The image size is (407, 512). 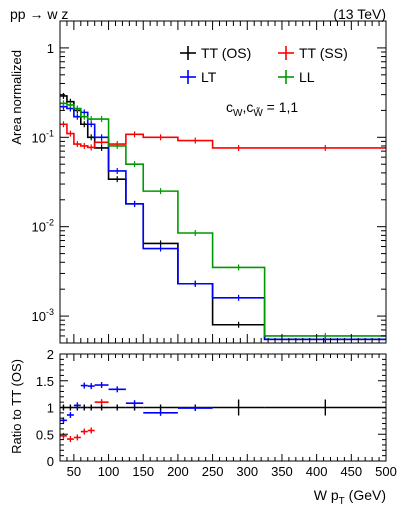 What do you see at coordinates (50, 133) in the screenshot?
I see `y-tick-label-exponent: -1` at bounding box center [50, 133].